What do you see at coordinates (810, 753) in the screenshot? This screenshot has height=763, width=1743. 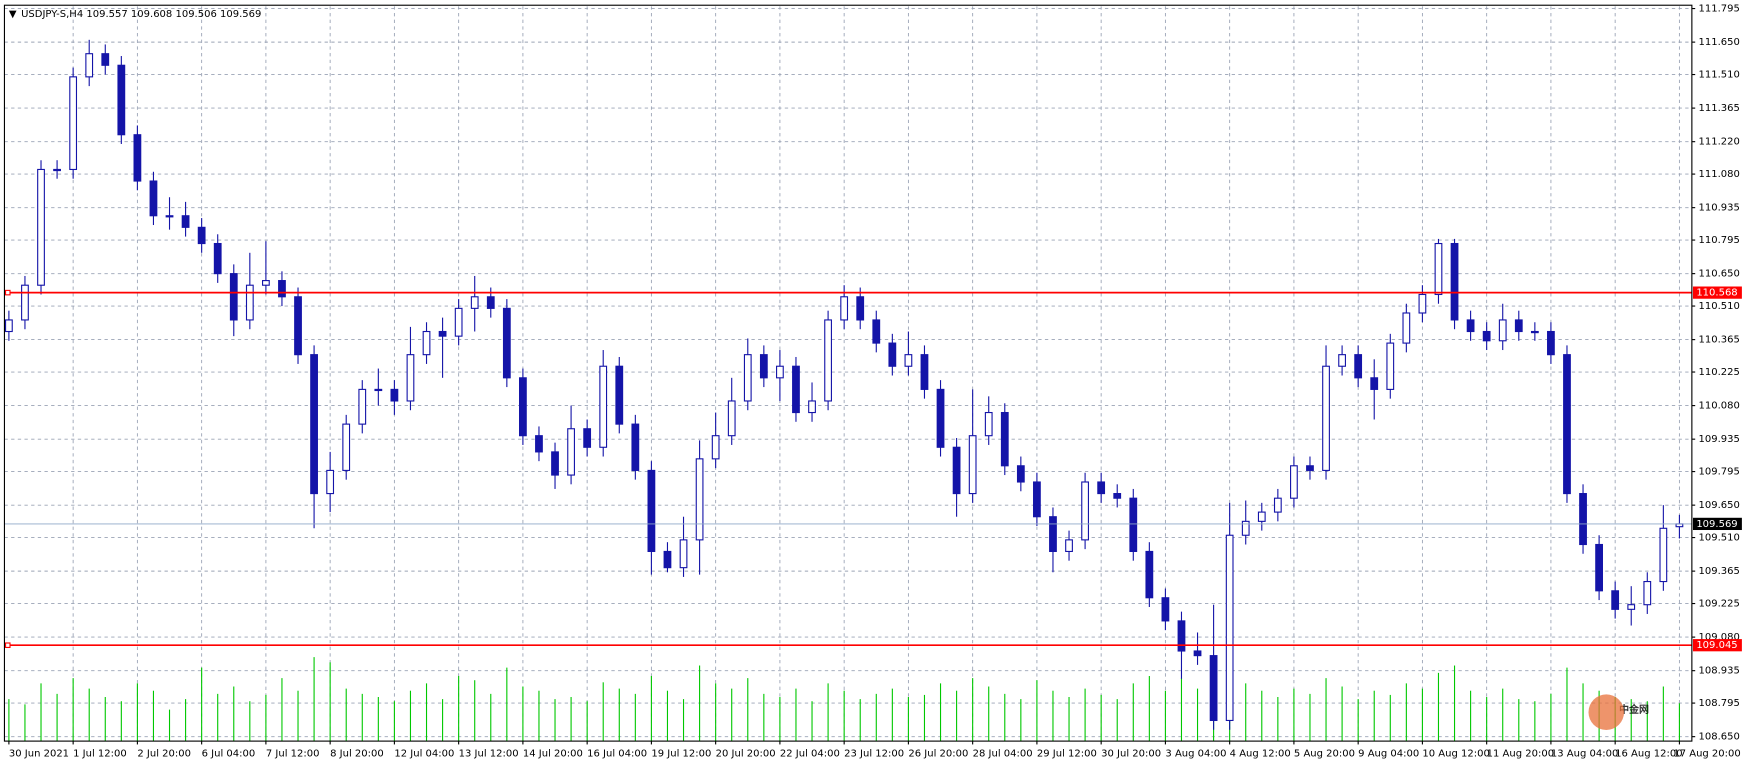 I see `x-tick-label: 22 Jul 04:00` at bounding box center [810, 753].